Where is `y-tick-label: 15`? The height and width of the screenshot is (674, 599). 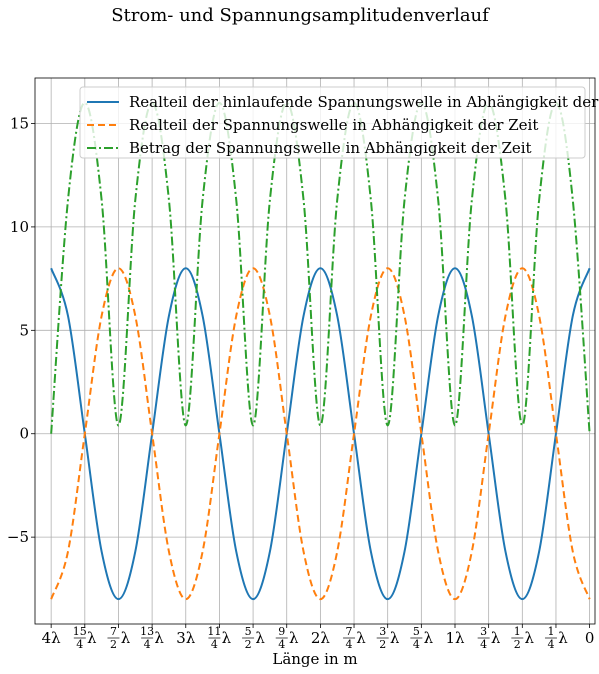
y-tick-label: 15 is located at coordinates (19, 124).